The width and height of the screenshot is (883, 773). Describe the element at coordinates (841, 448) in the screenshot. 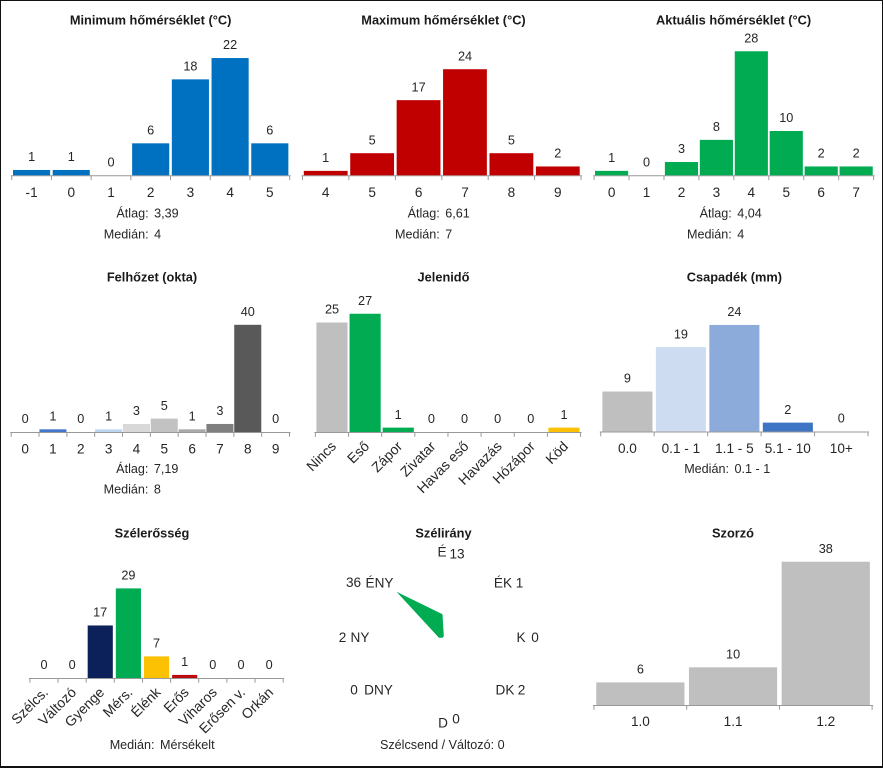

I see `svg-text: 10+` at that location.